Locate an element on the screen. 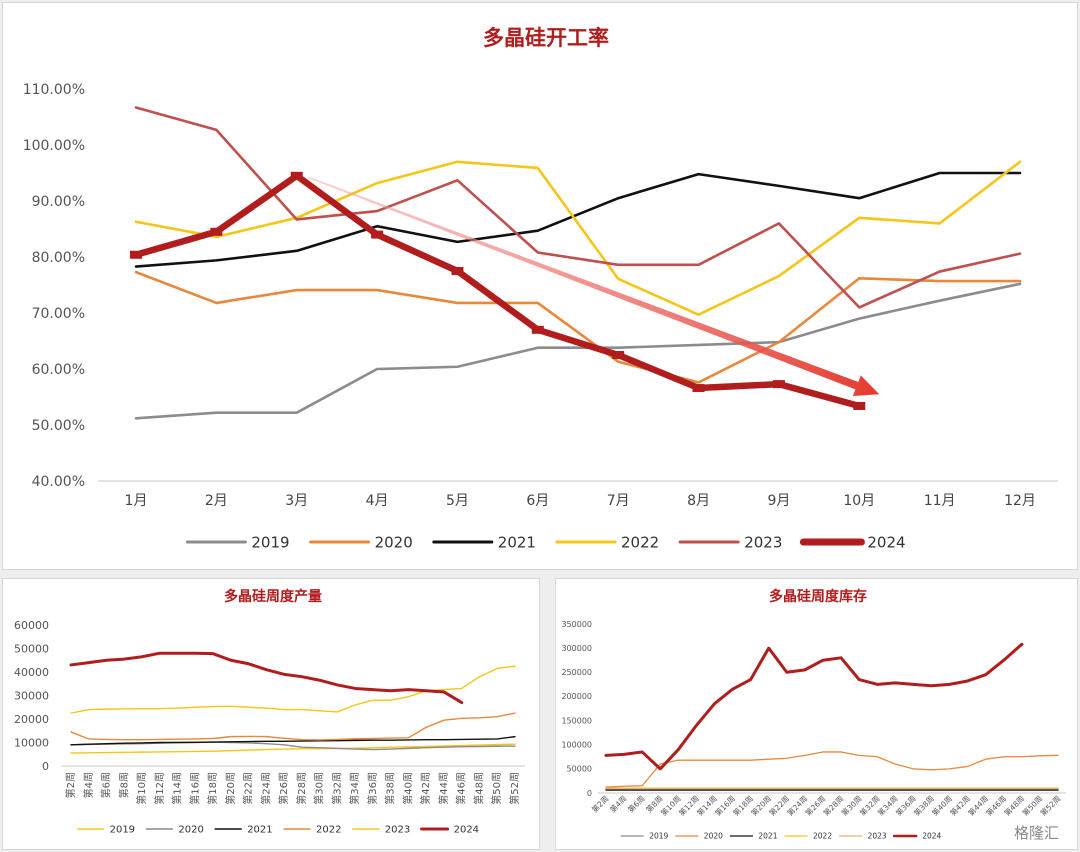 The height and width of the screenshot is (852, 1080). x-tick-label: 第2周 is located at coordinates (599, 803).